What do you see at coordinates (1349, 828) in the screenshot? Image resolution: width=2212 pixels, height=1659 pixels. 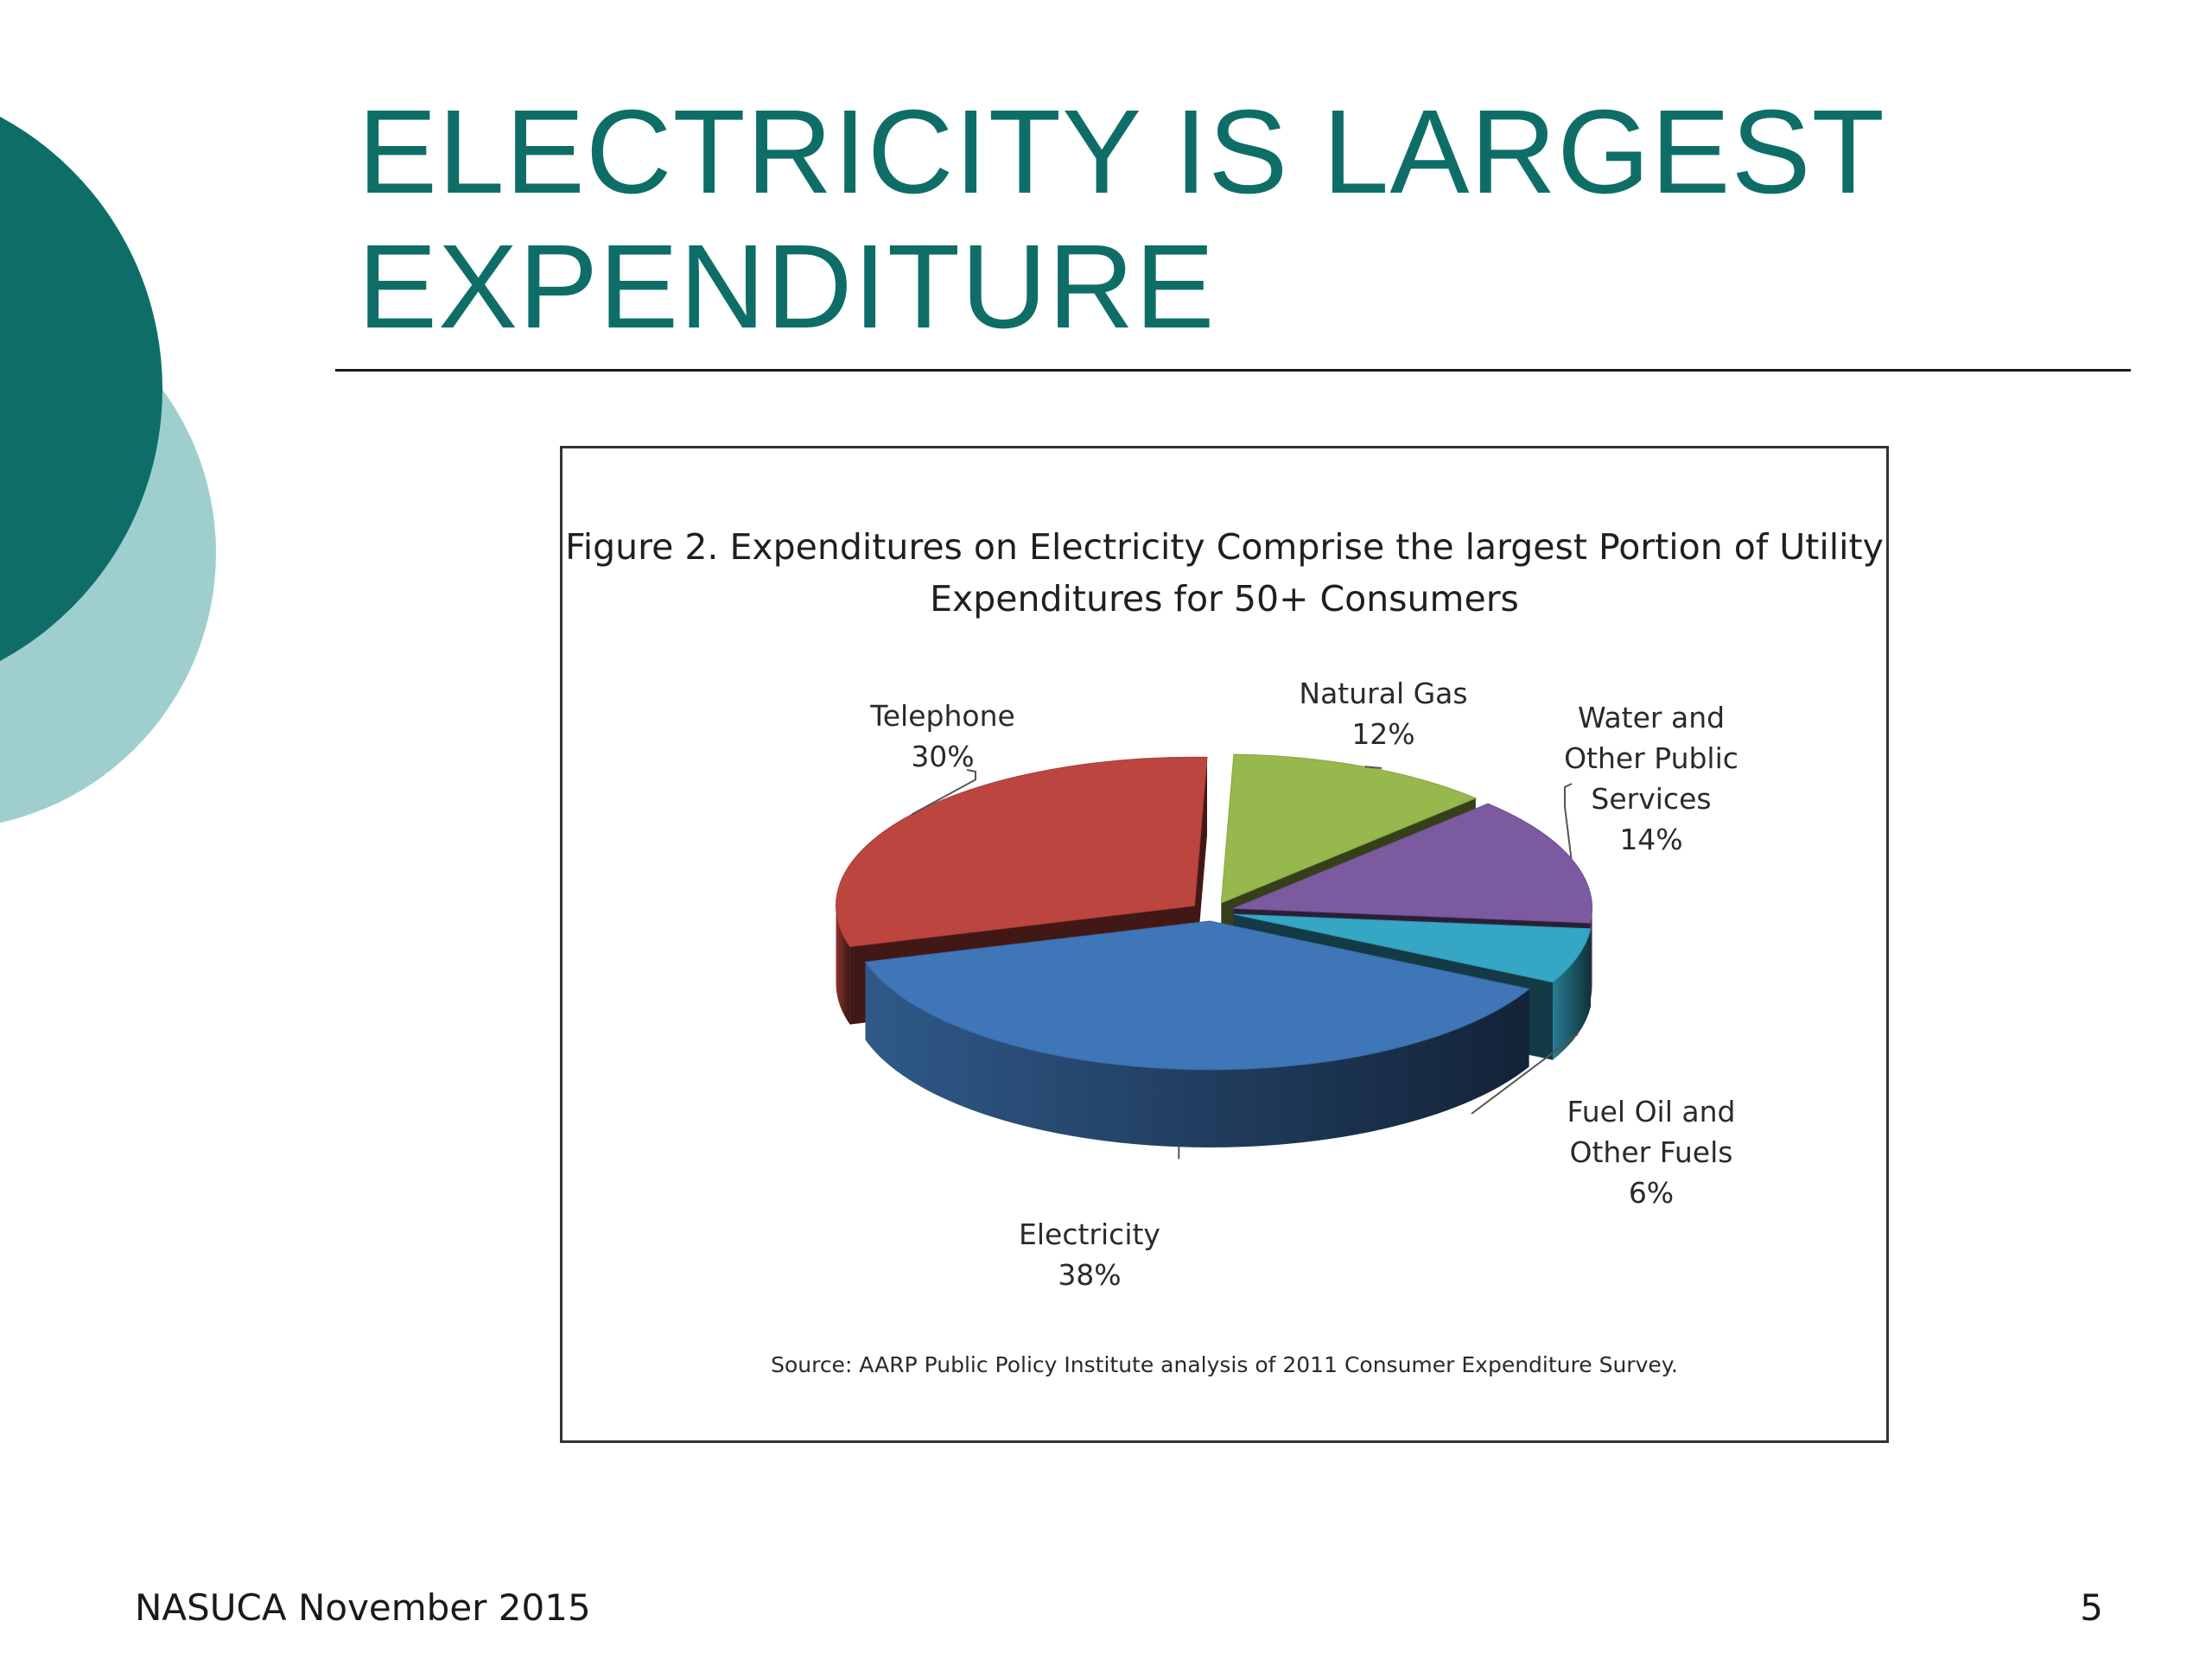 I see `slice-natural-gas` at bounding box center [1349, 828].